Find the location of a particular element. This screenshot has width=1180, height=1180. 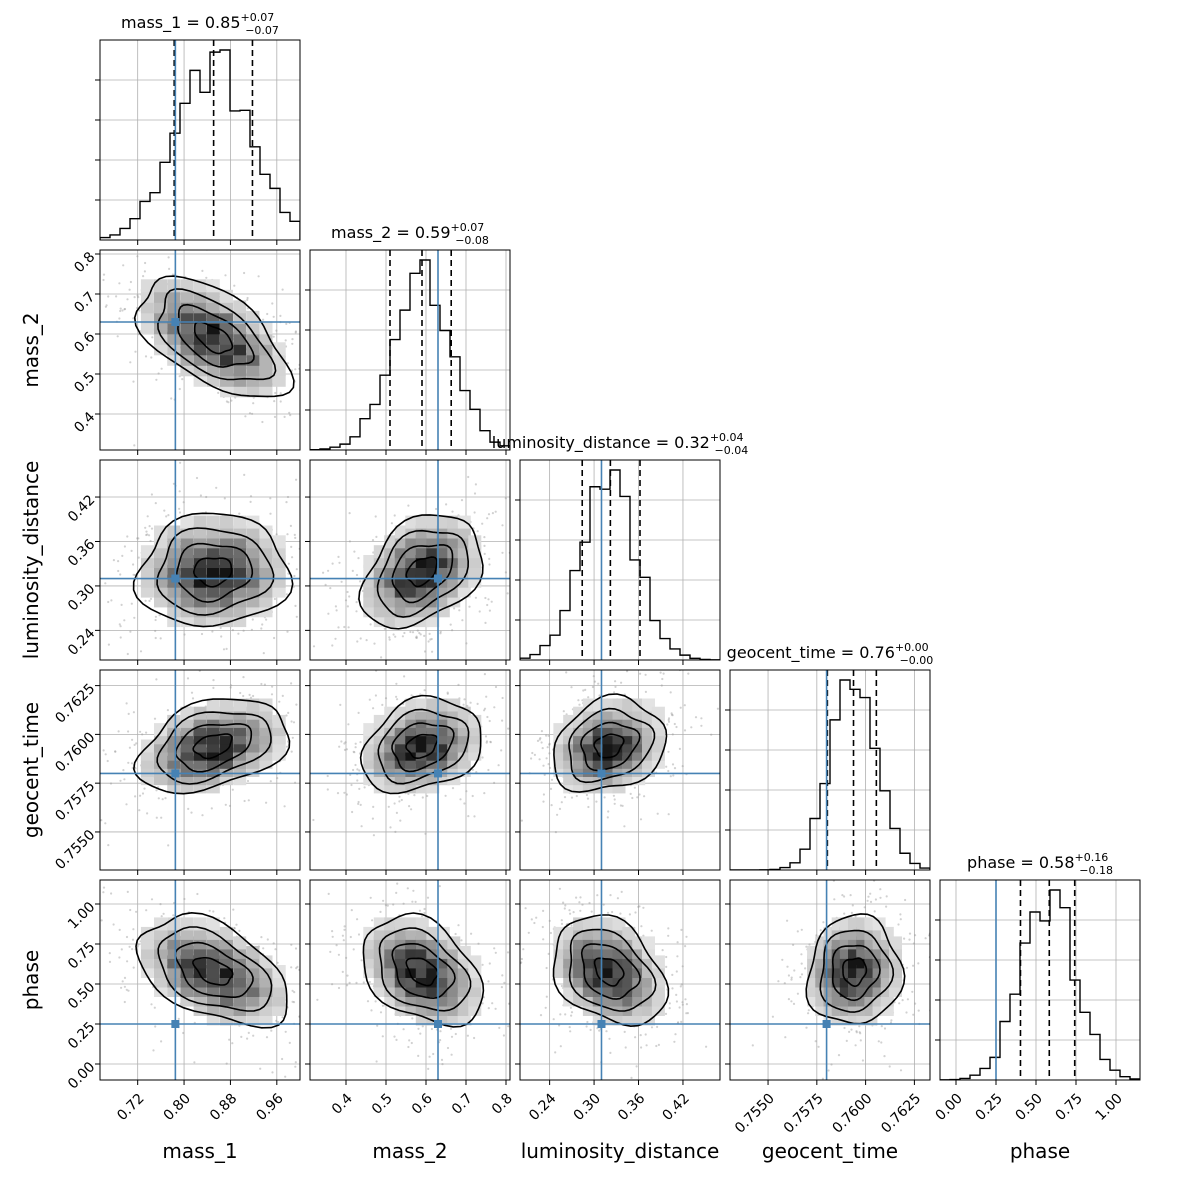

hist-panel-geocent_time: geocent_time = 0.76+0.00 −0.00 is located at coordinates (829, 758).